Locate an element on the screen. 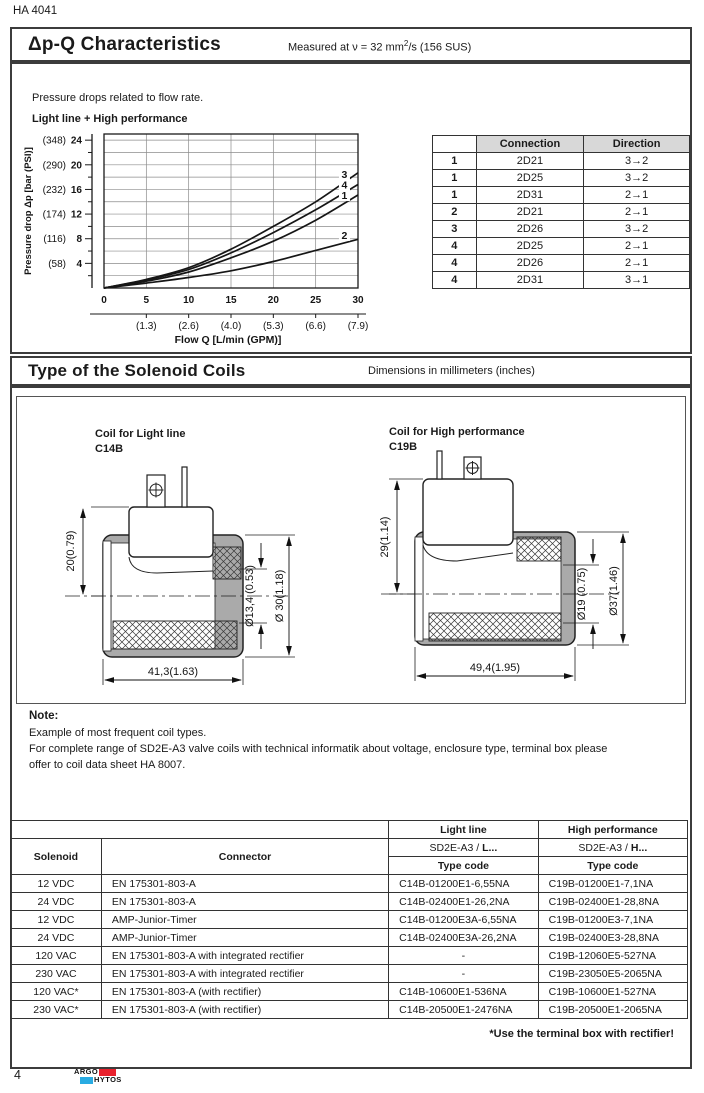 This screenshot has width=704, height=1093. table-row: 1 2D25 3→2 is located at coordinates (561, 178).